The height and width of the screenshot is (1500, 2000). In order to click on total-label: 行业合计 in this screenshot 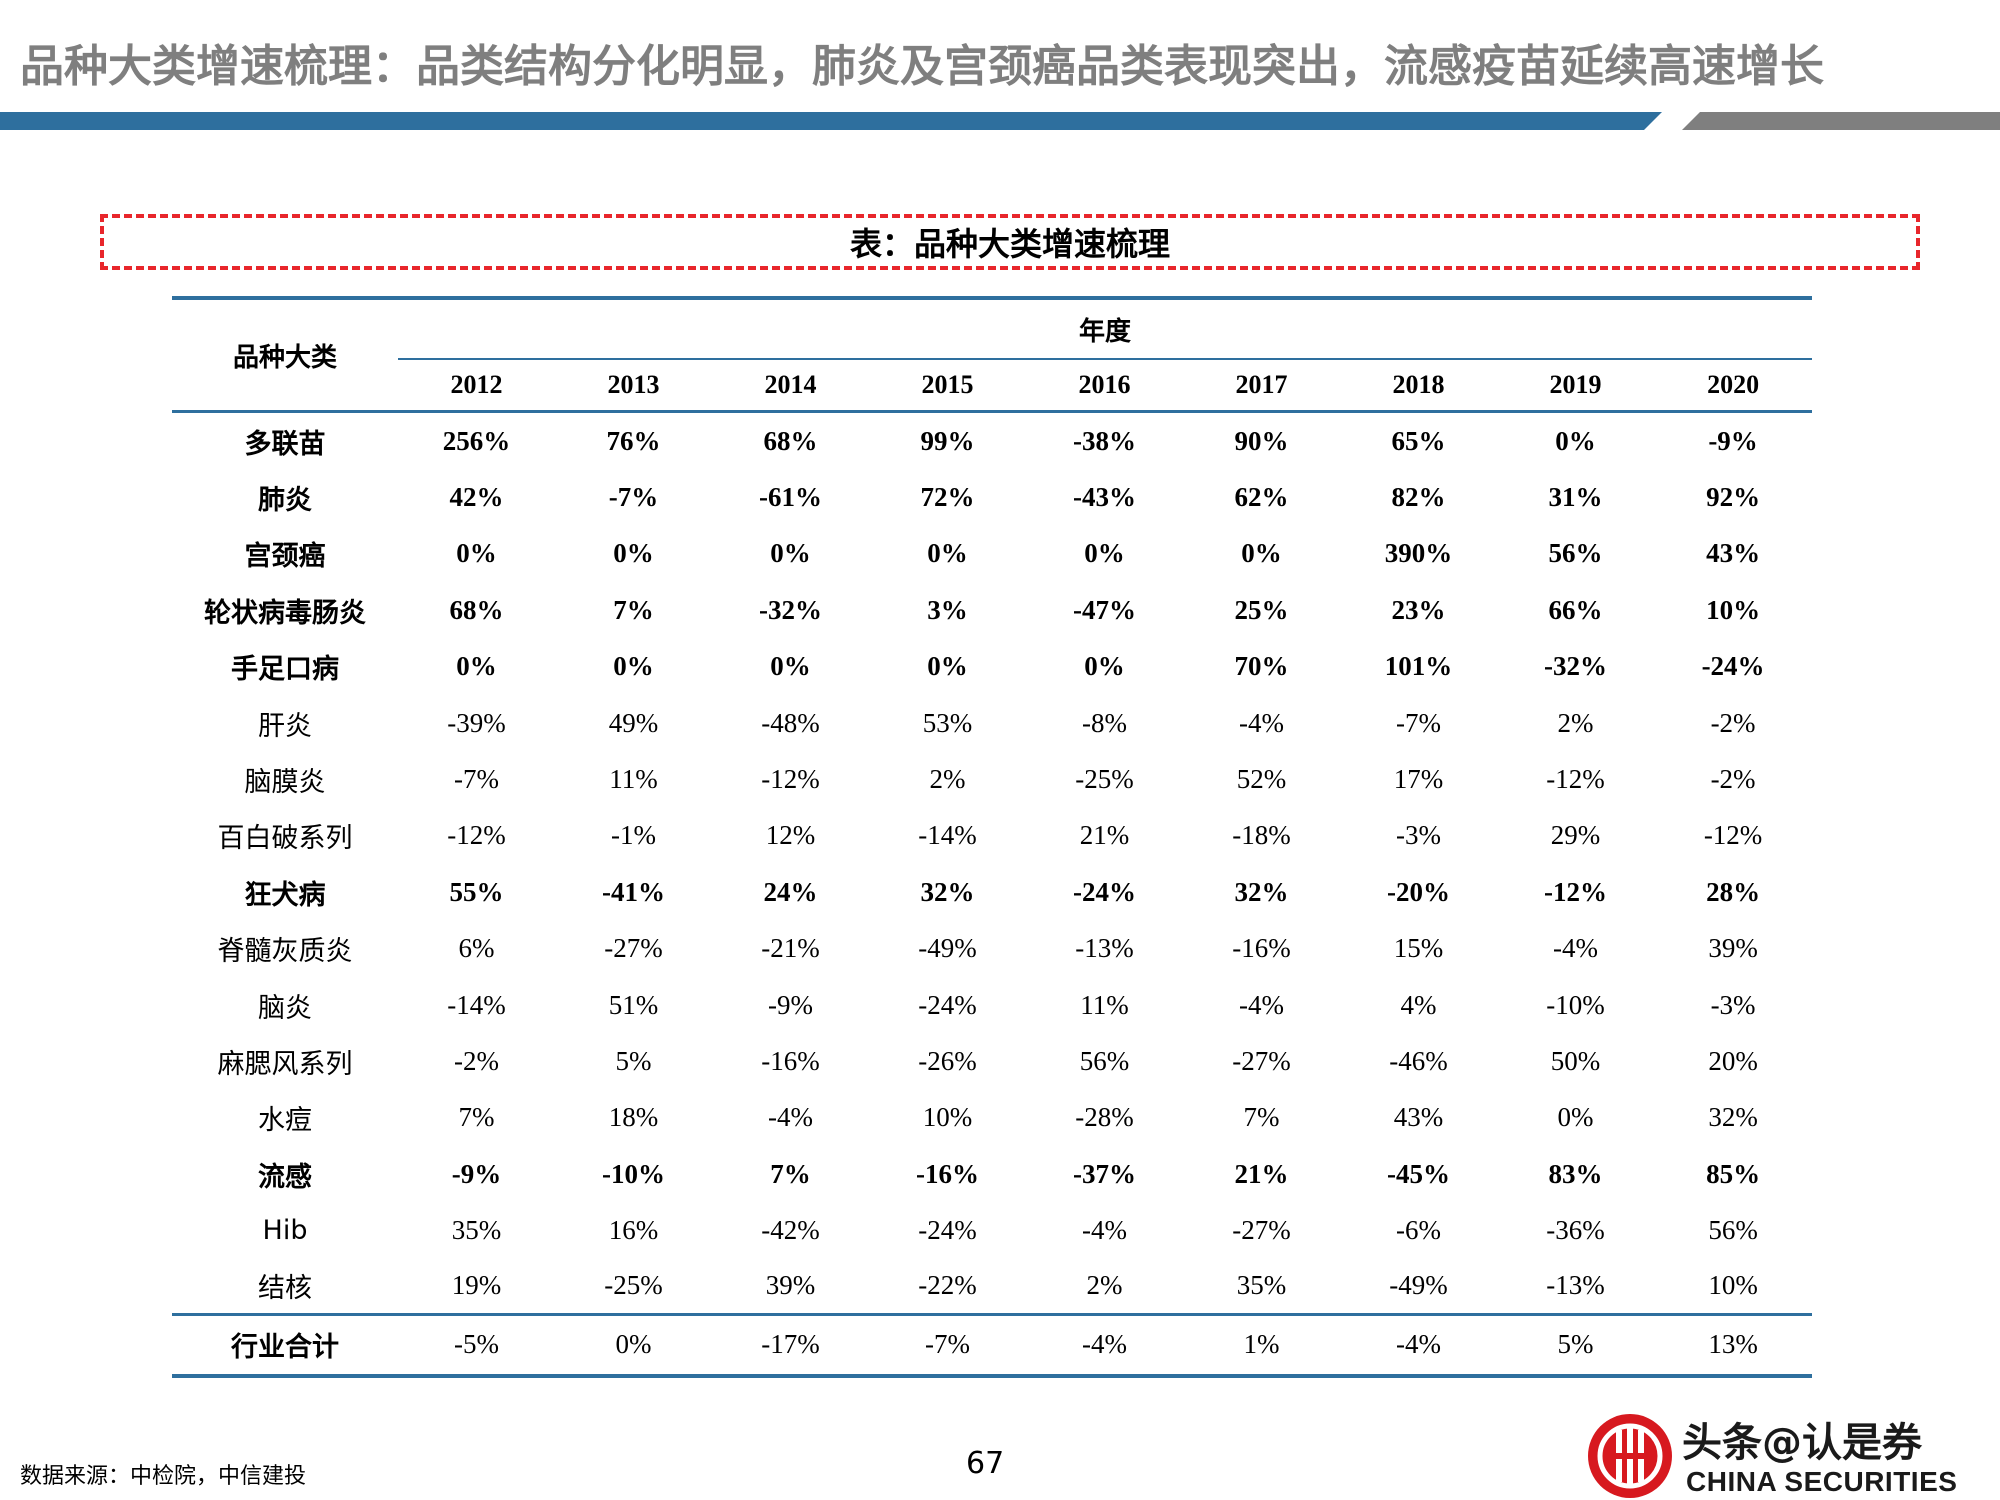, I will do `click(285, 1345)`.